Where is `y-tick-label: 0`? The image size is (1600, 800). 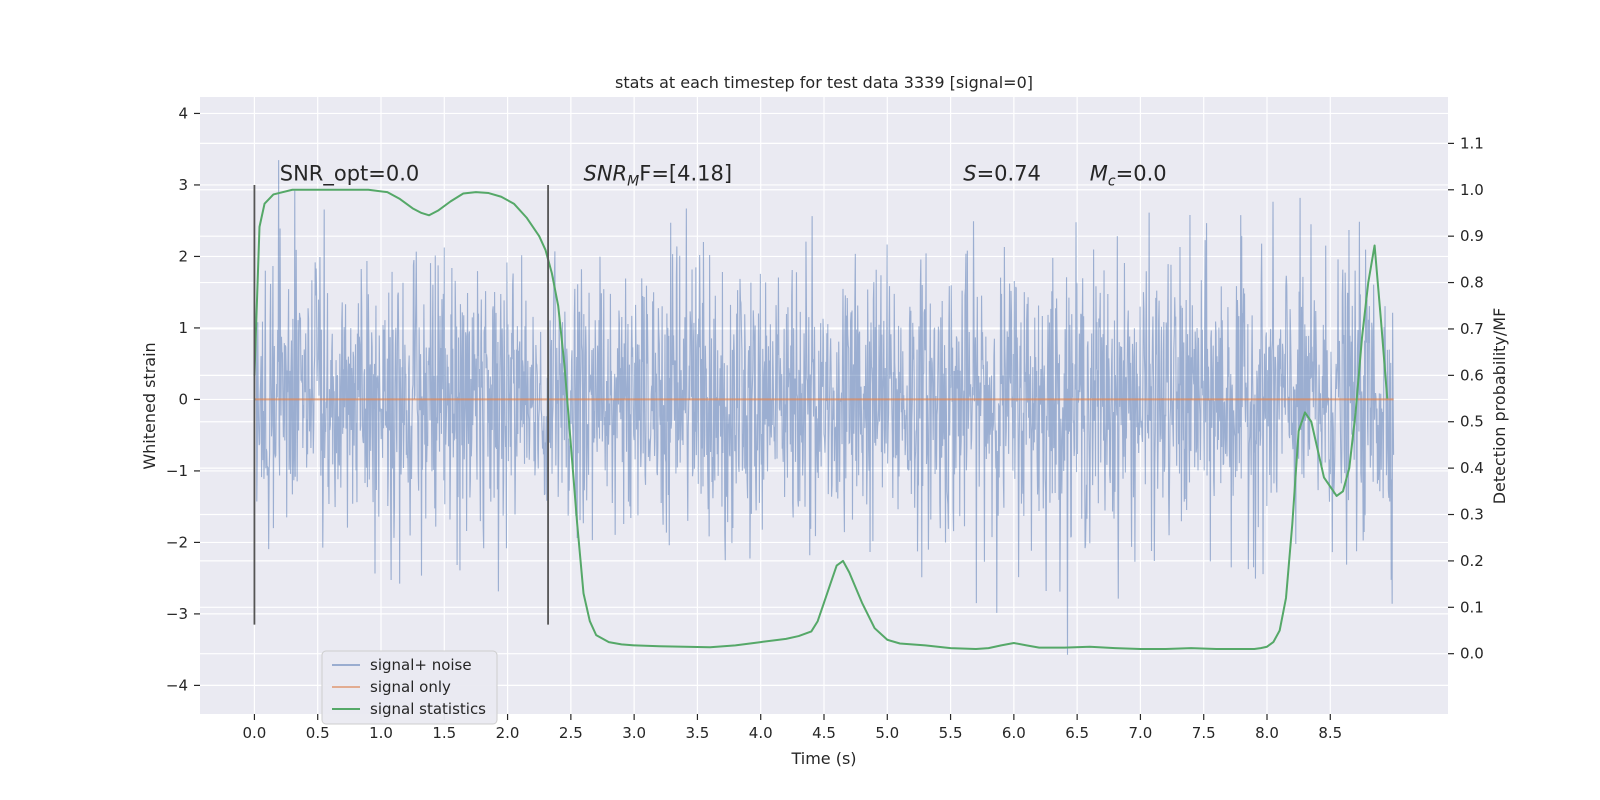 y-tick-label: 0 is located at coordinates (183, 399).